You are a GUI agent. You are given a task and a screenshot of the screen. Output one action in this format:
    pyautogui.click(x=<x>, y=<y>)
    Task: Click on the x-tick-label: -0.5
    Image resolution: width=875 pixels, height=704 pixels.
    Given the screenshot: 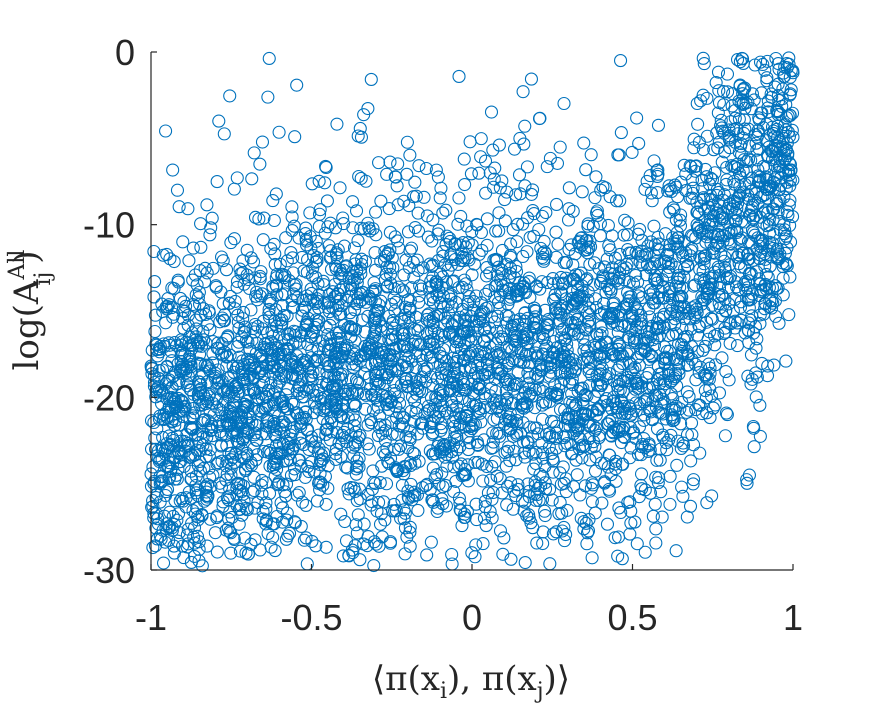 What is the action you would take?
    pyautogui.click(x=311, y=617)
    